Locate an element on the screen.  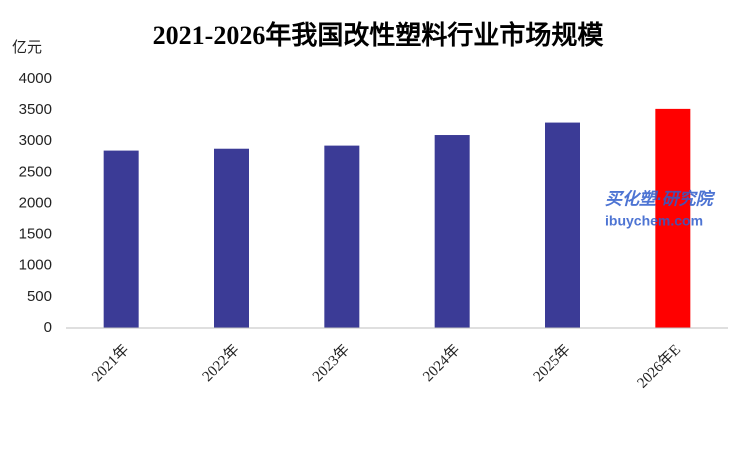
watermark: ibuychem.com is located at coordinates (654, 221).